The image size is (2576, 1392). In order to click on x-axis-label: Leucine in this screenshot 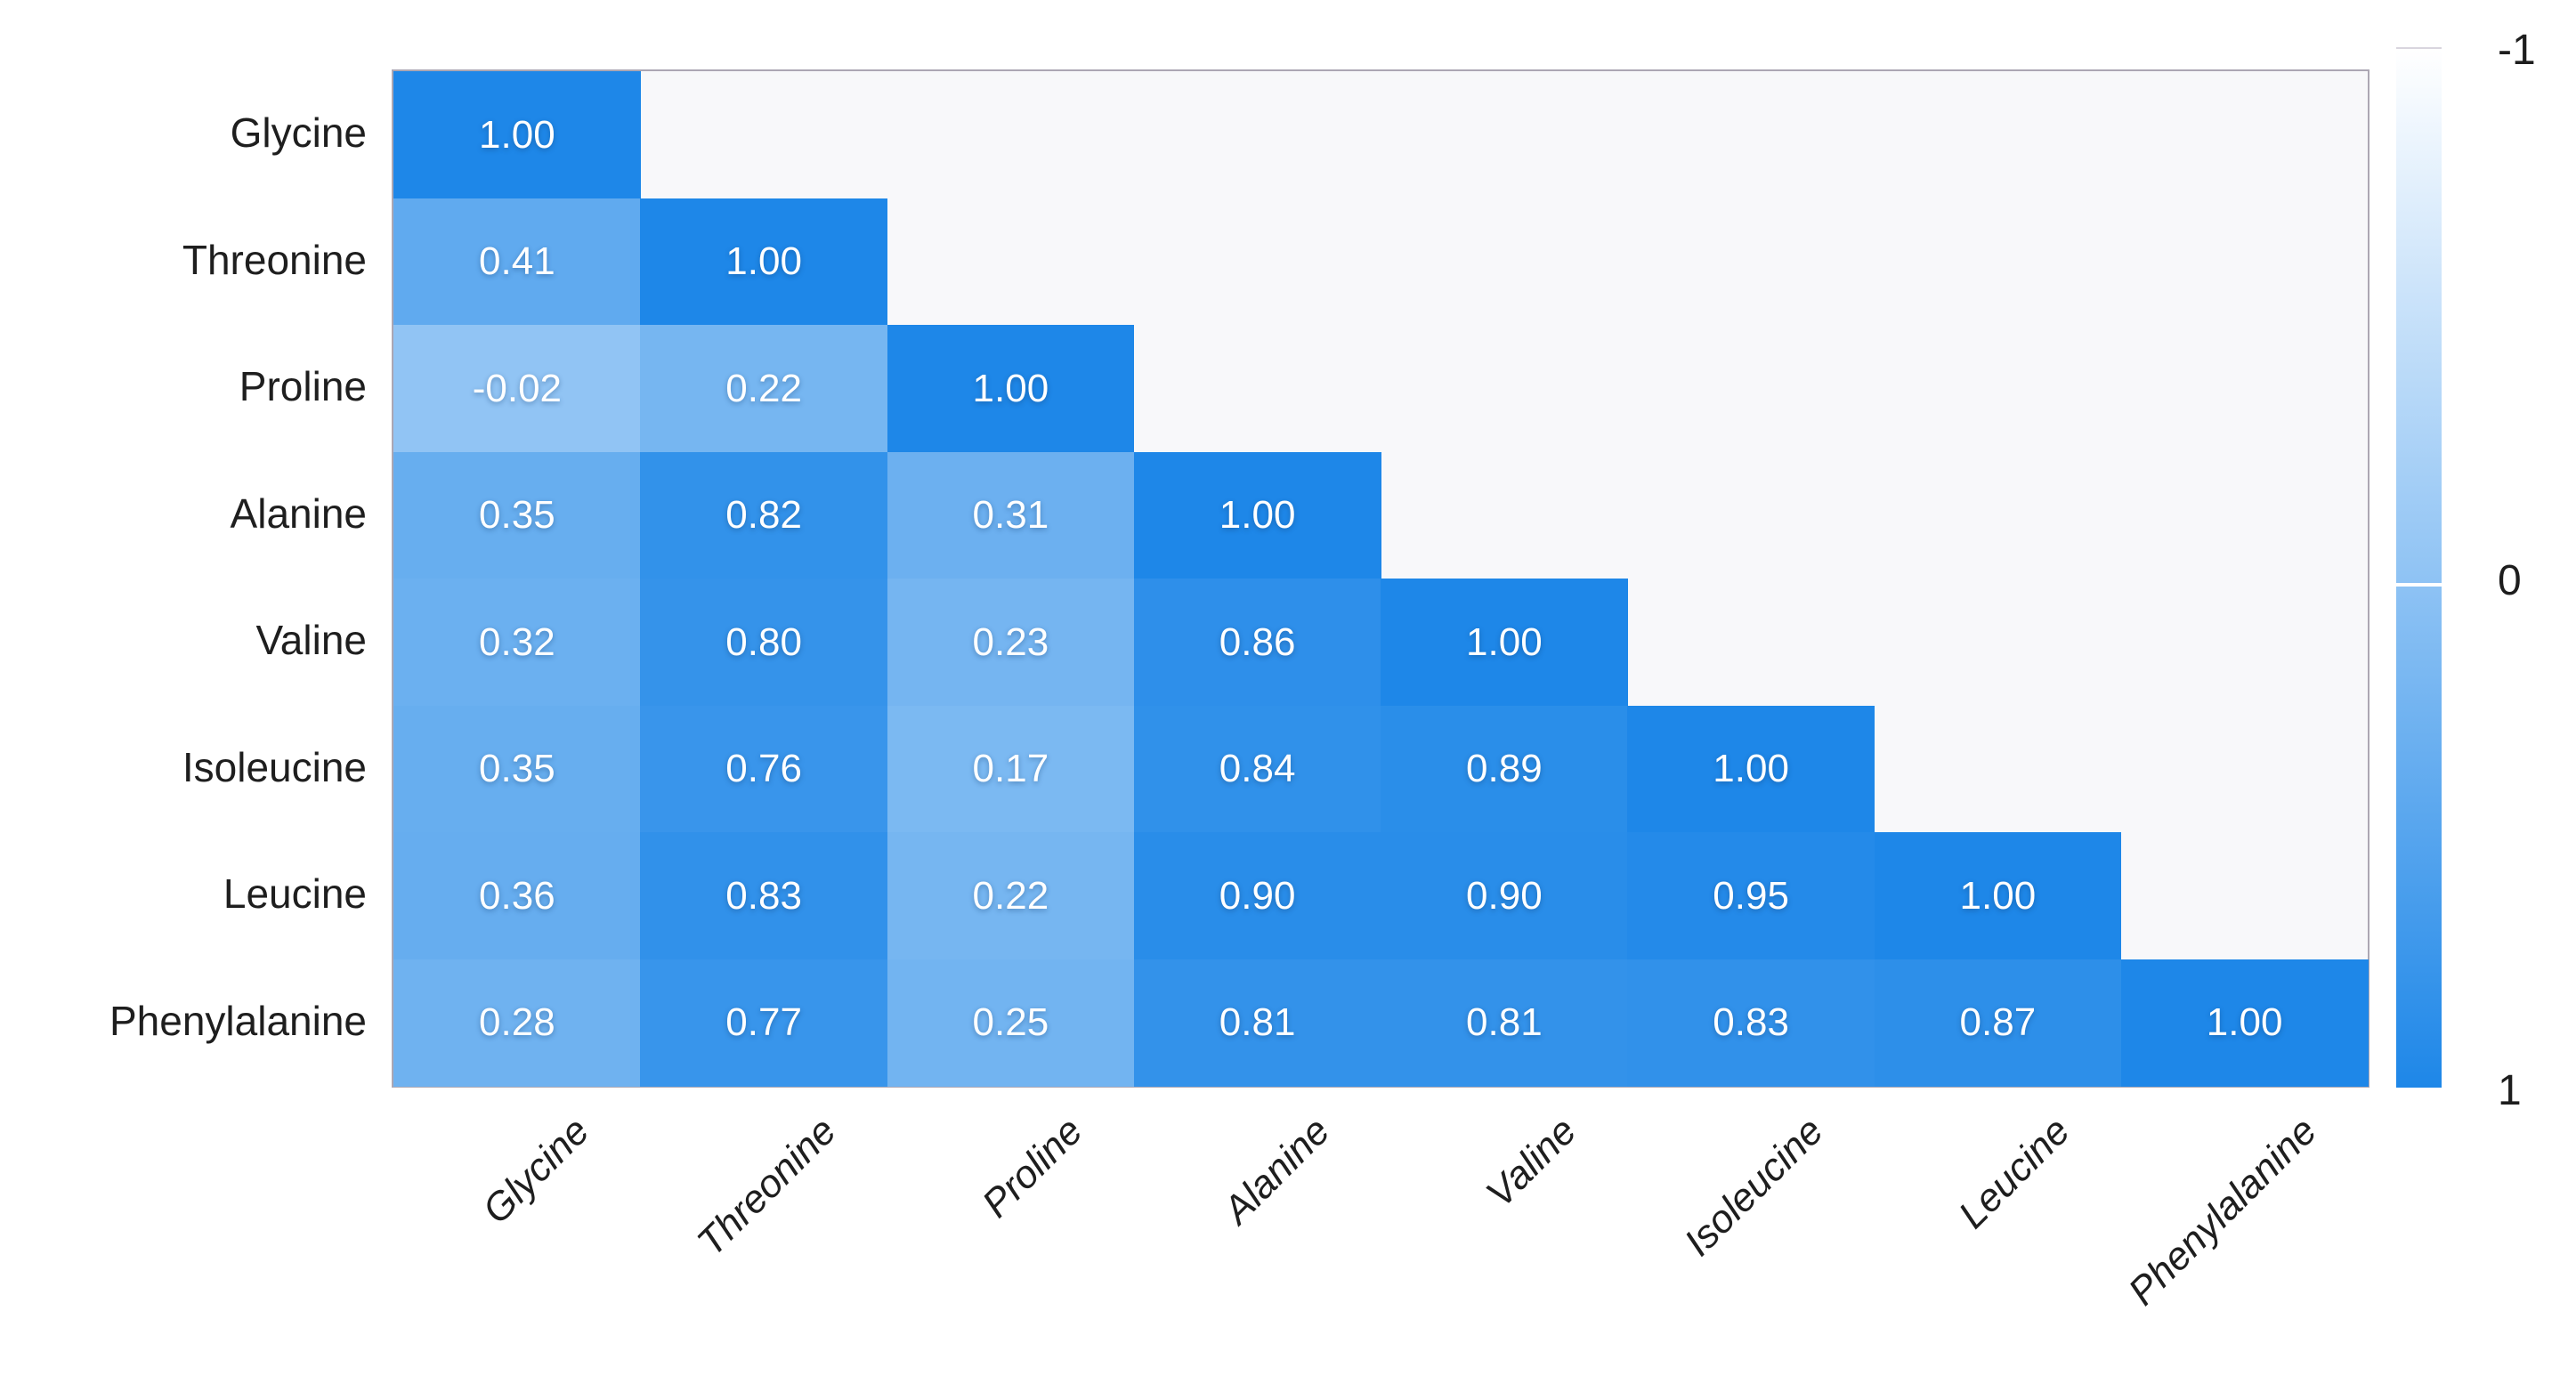, I will do `click(2014, 1173)`.